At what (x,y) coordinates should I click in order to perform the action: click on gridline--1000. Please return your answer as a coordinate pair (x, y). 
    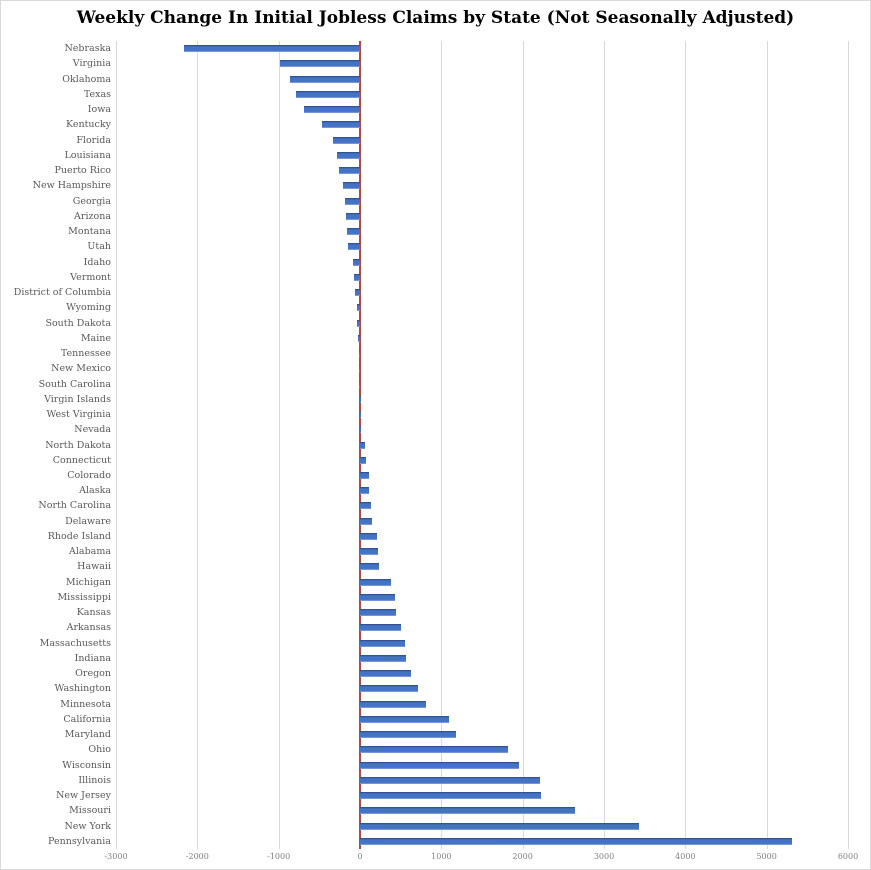
    Looking at the image, I should click on (279, 445).